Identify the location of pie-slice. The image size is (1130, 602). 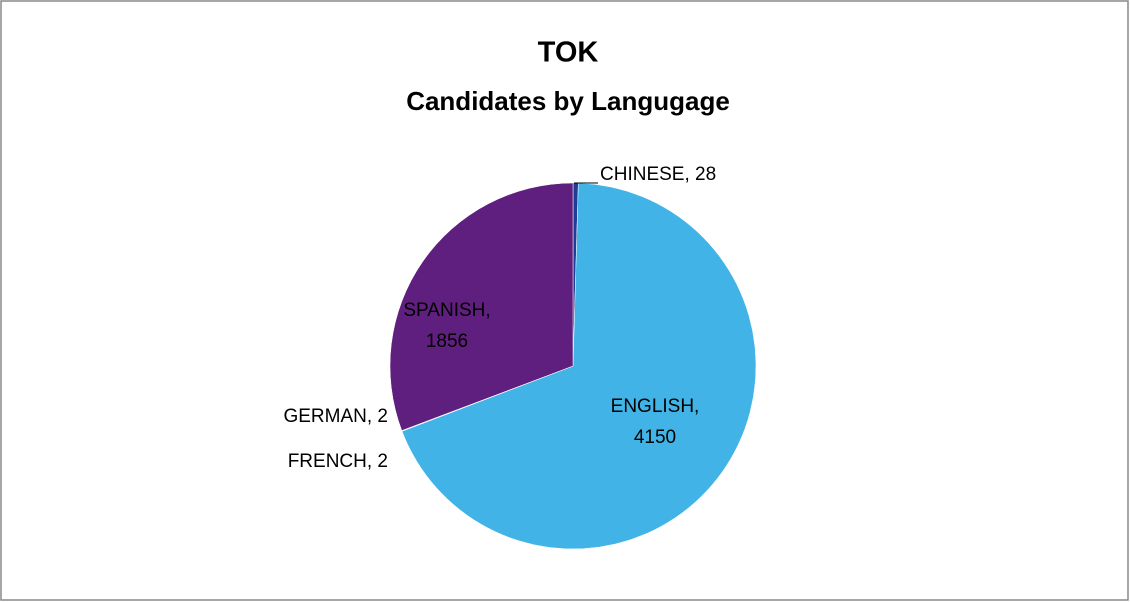
(481, 306).